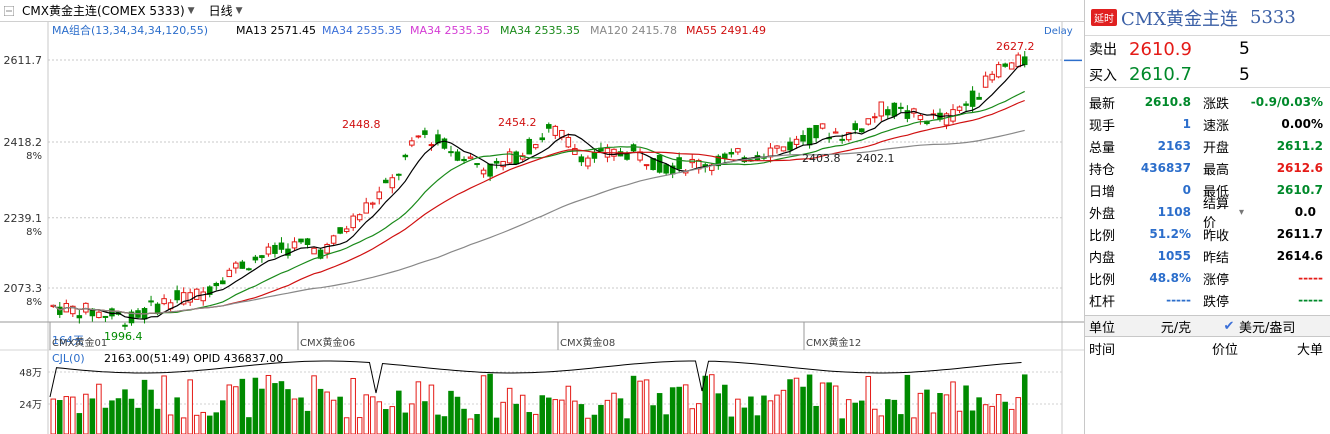  What do you see at coordinates (1216, 258) in the screenshot?
I see `quote-label: 昨结` at bounding box center [1216, 258].